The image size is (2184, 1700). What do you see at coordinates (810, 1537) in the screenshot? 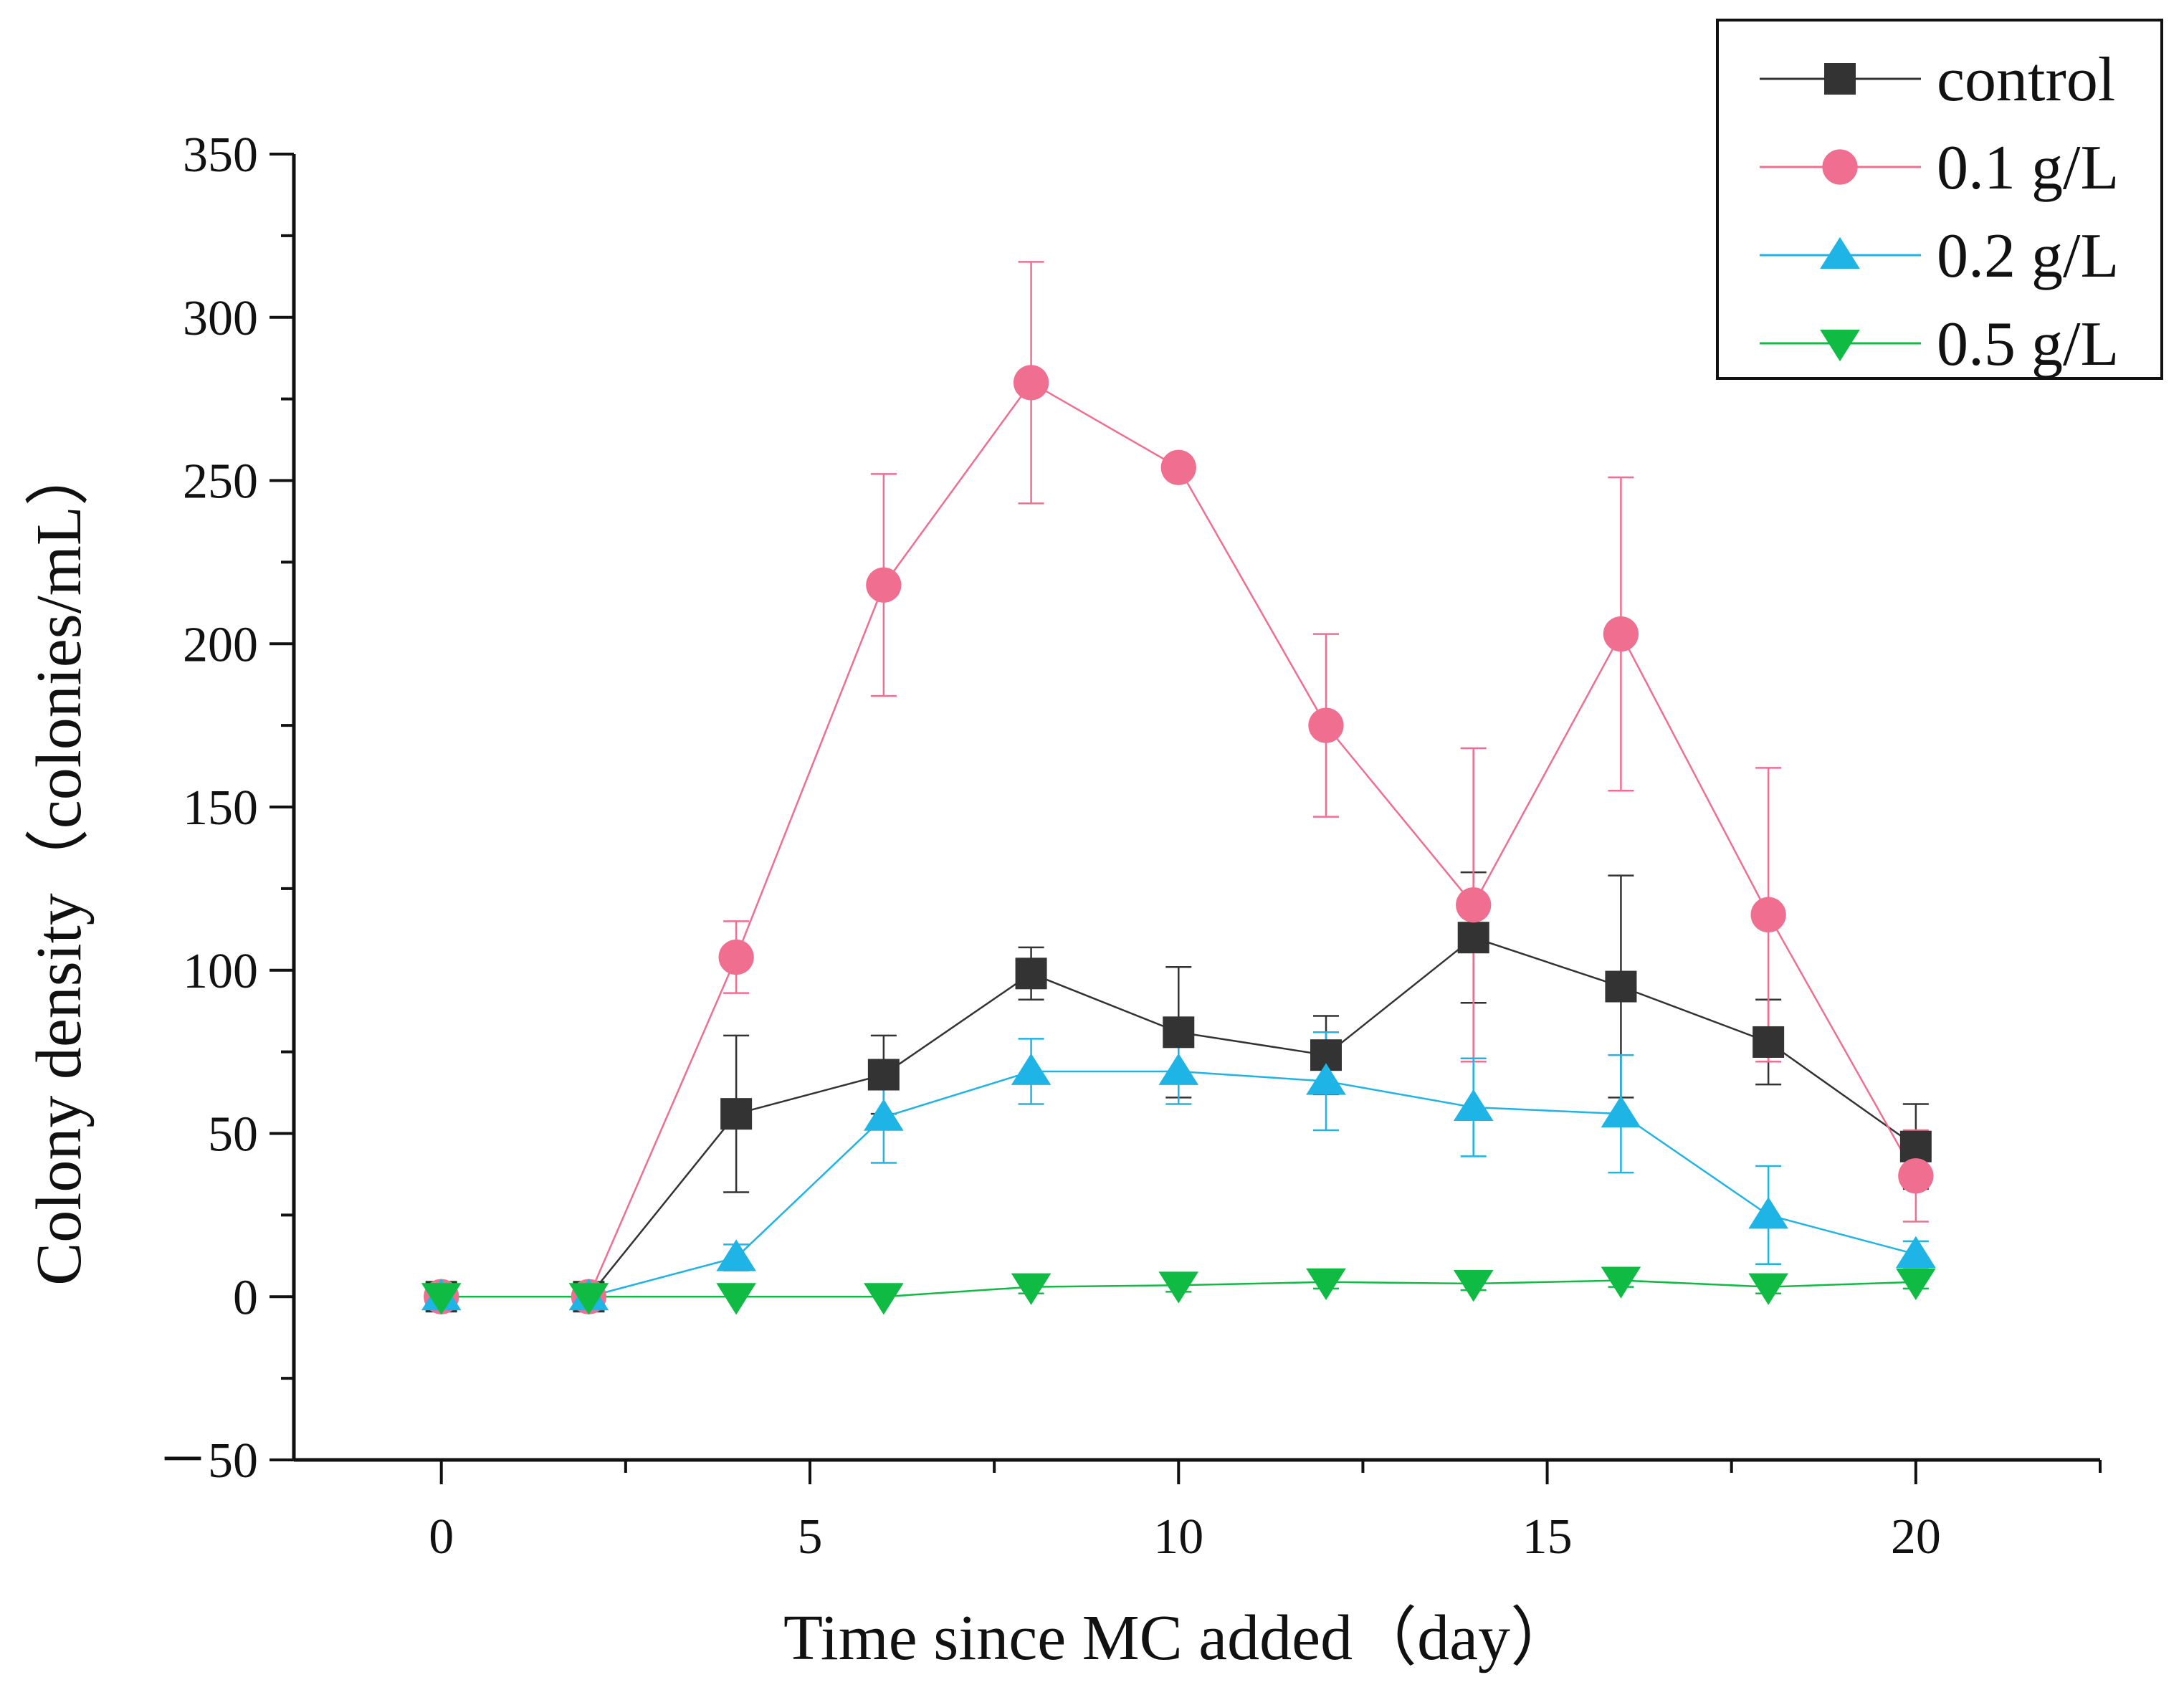
I see `x-tick-label: 5` at bounding box center [810, 1537].